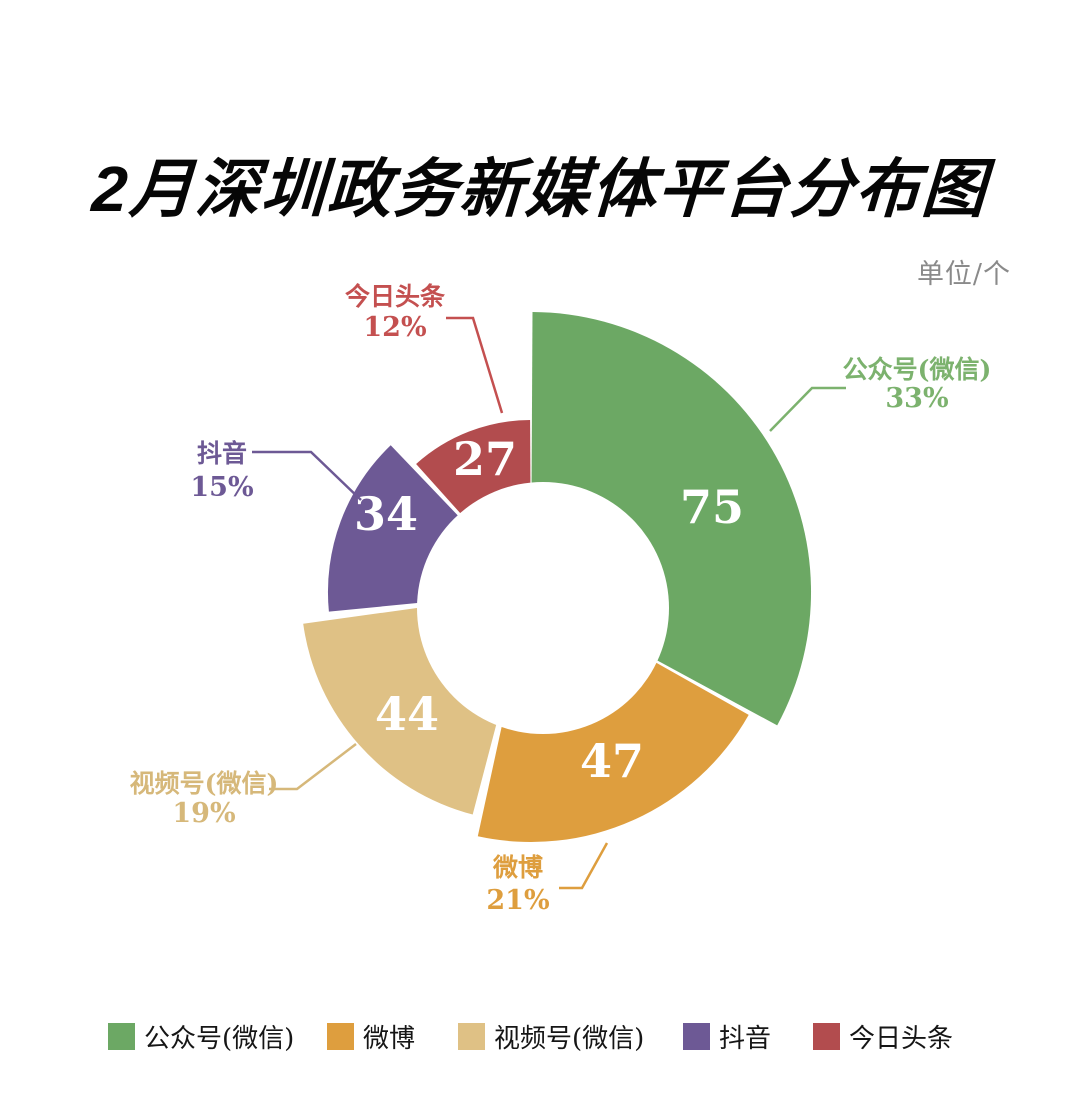 This screenshot has width=1080, height=1110. What do you see at coordinates (807, 409) in the screenshot?
I see `leader-line-wechat-official-account` at bounding box center [807, 409].